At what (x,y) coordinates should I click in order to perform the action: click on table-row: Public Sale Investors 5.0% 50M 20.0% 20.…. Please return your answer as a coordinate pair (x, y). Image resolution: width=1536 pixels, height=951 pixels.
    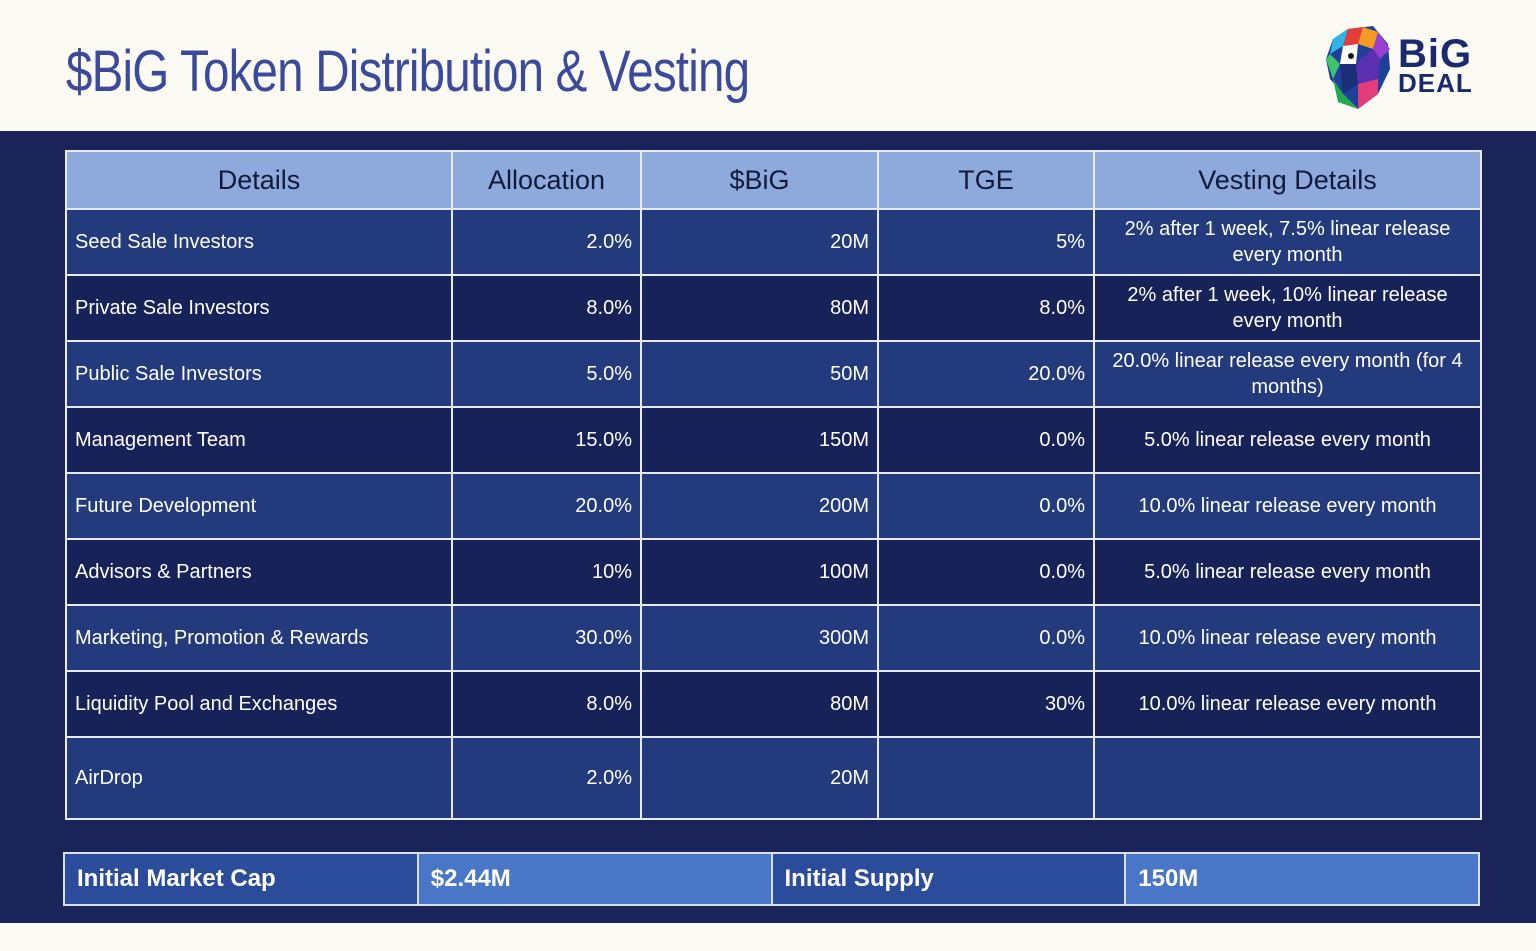
    Looking at the image, I should click on (773, 374).